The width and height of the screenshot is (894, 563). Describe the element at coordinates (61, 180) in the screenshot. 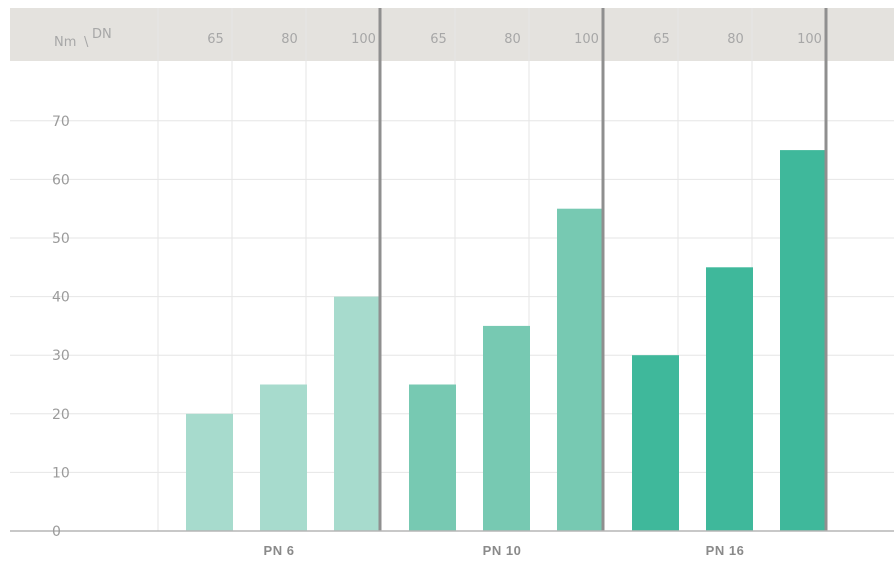

I see `y-tick-label: 60` at that location.